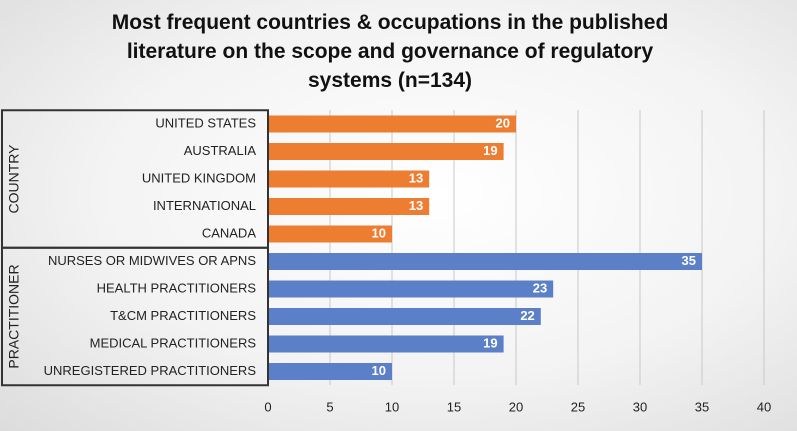 This screenshot has width=797, height=431. I want to click on y-tick-label: NURSES OR MIDWIVES OR APNS, so click(152, 260).